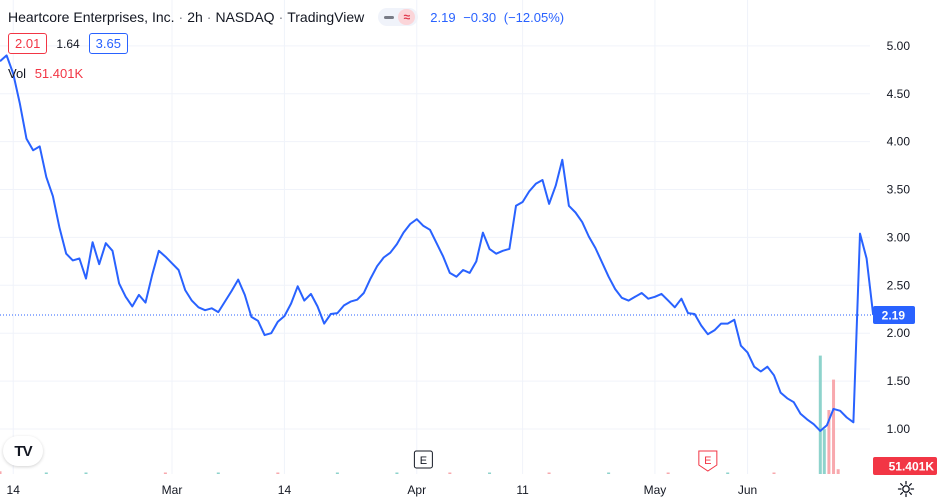  Describe the element at coordinates (416, 490) in the screenshot. I see `x-tick-label: Apr` at that location.